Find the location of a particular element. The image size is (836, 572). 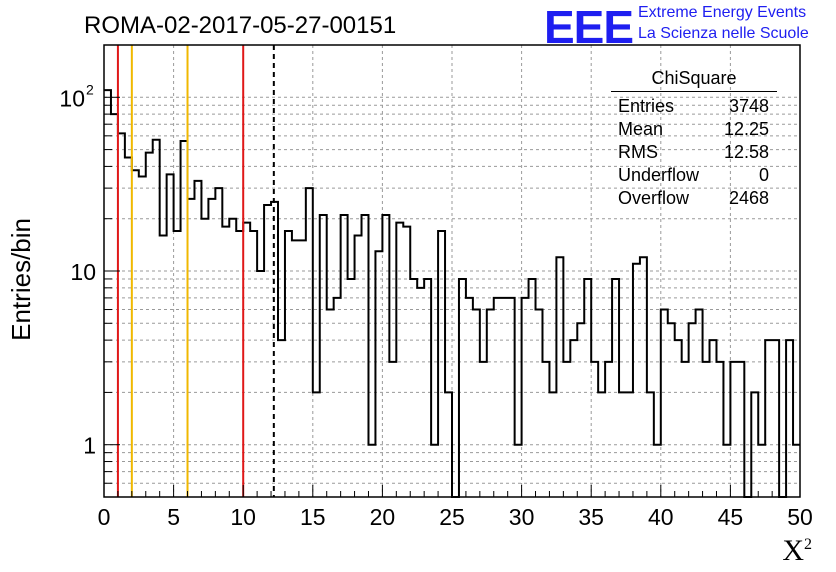

stats-value: 0 is located at coordinates (763, 175).